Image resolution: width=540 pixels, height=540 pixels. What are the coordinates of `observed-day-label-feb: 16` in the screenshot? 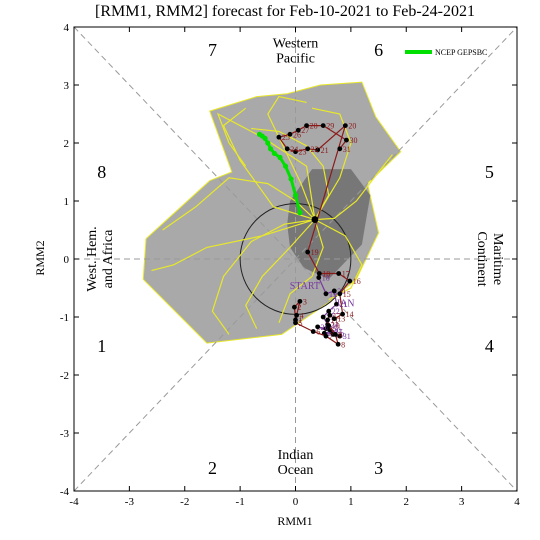 It's located at (357, 281).